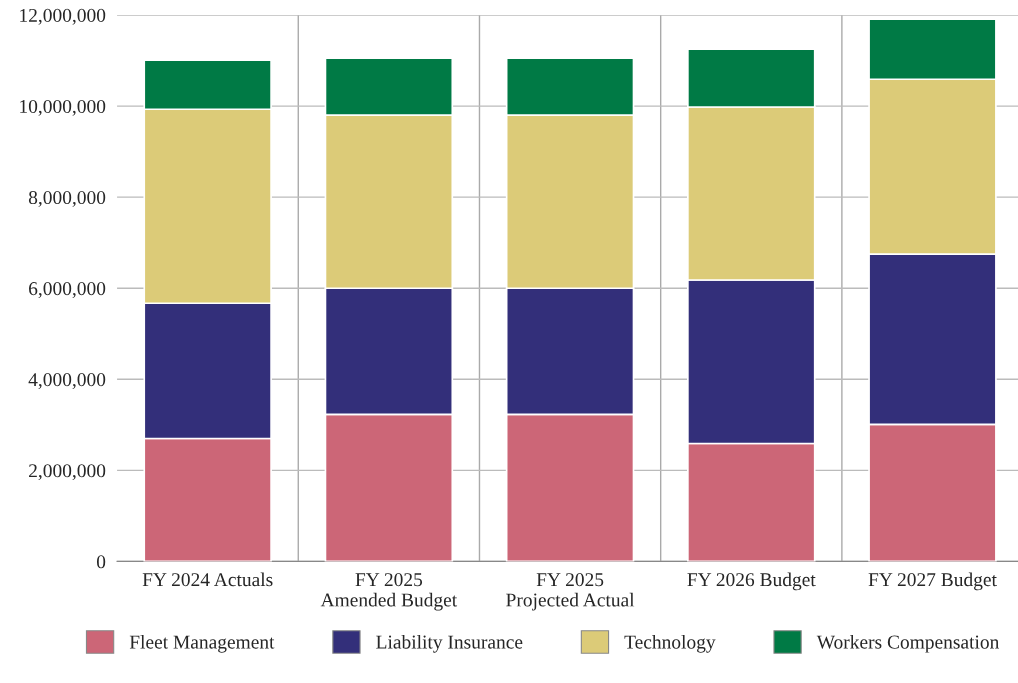  Describe the element at coordinates (63, 16) in the screenshot. I see `y-tick-label: 12,000,000` at that location.